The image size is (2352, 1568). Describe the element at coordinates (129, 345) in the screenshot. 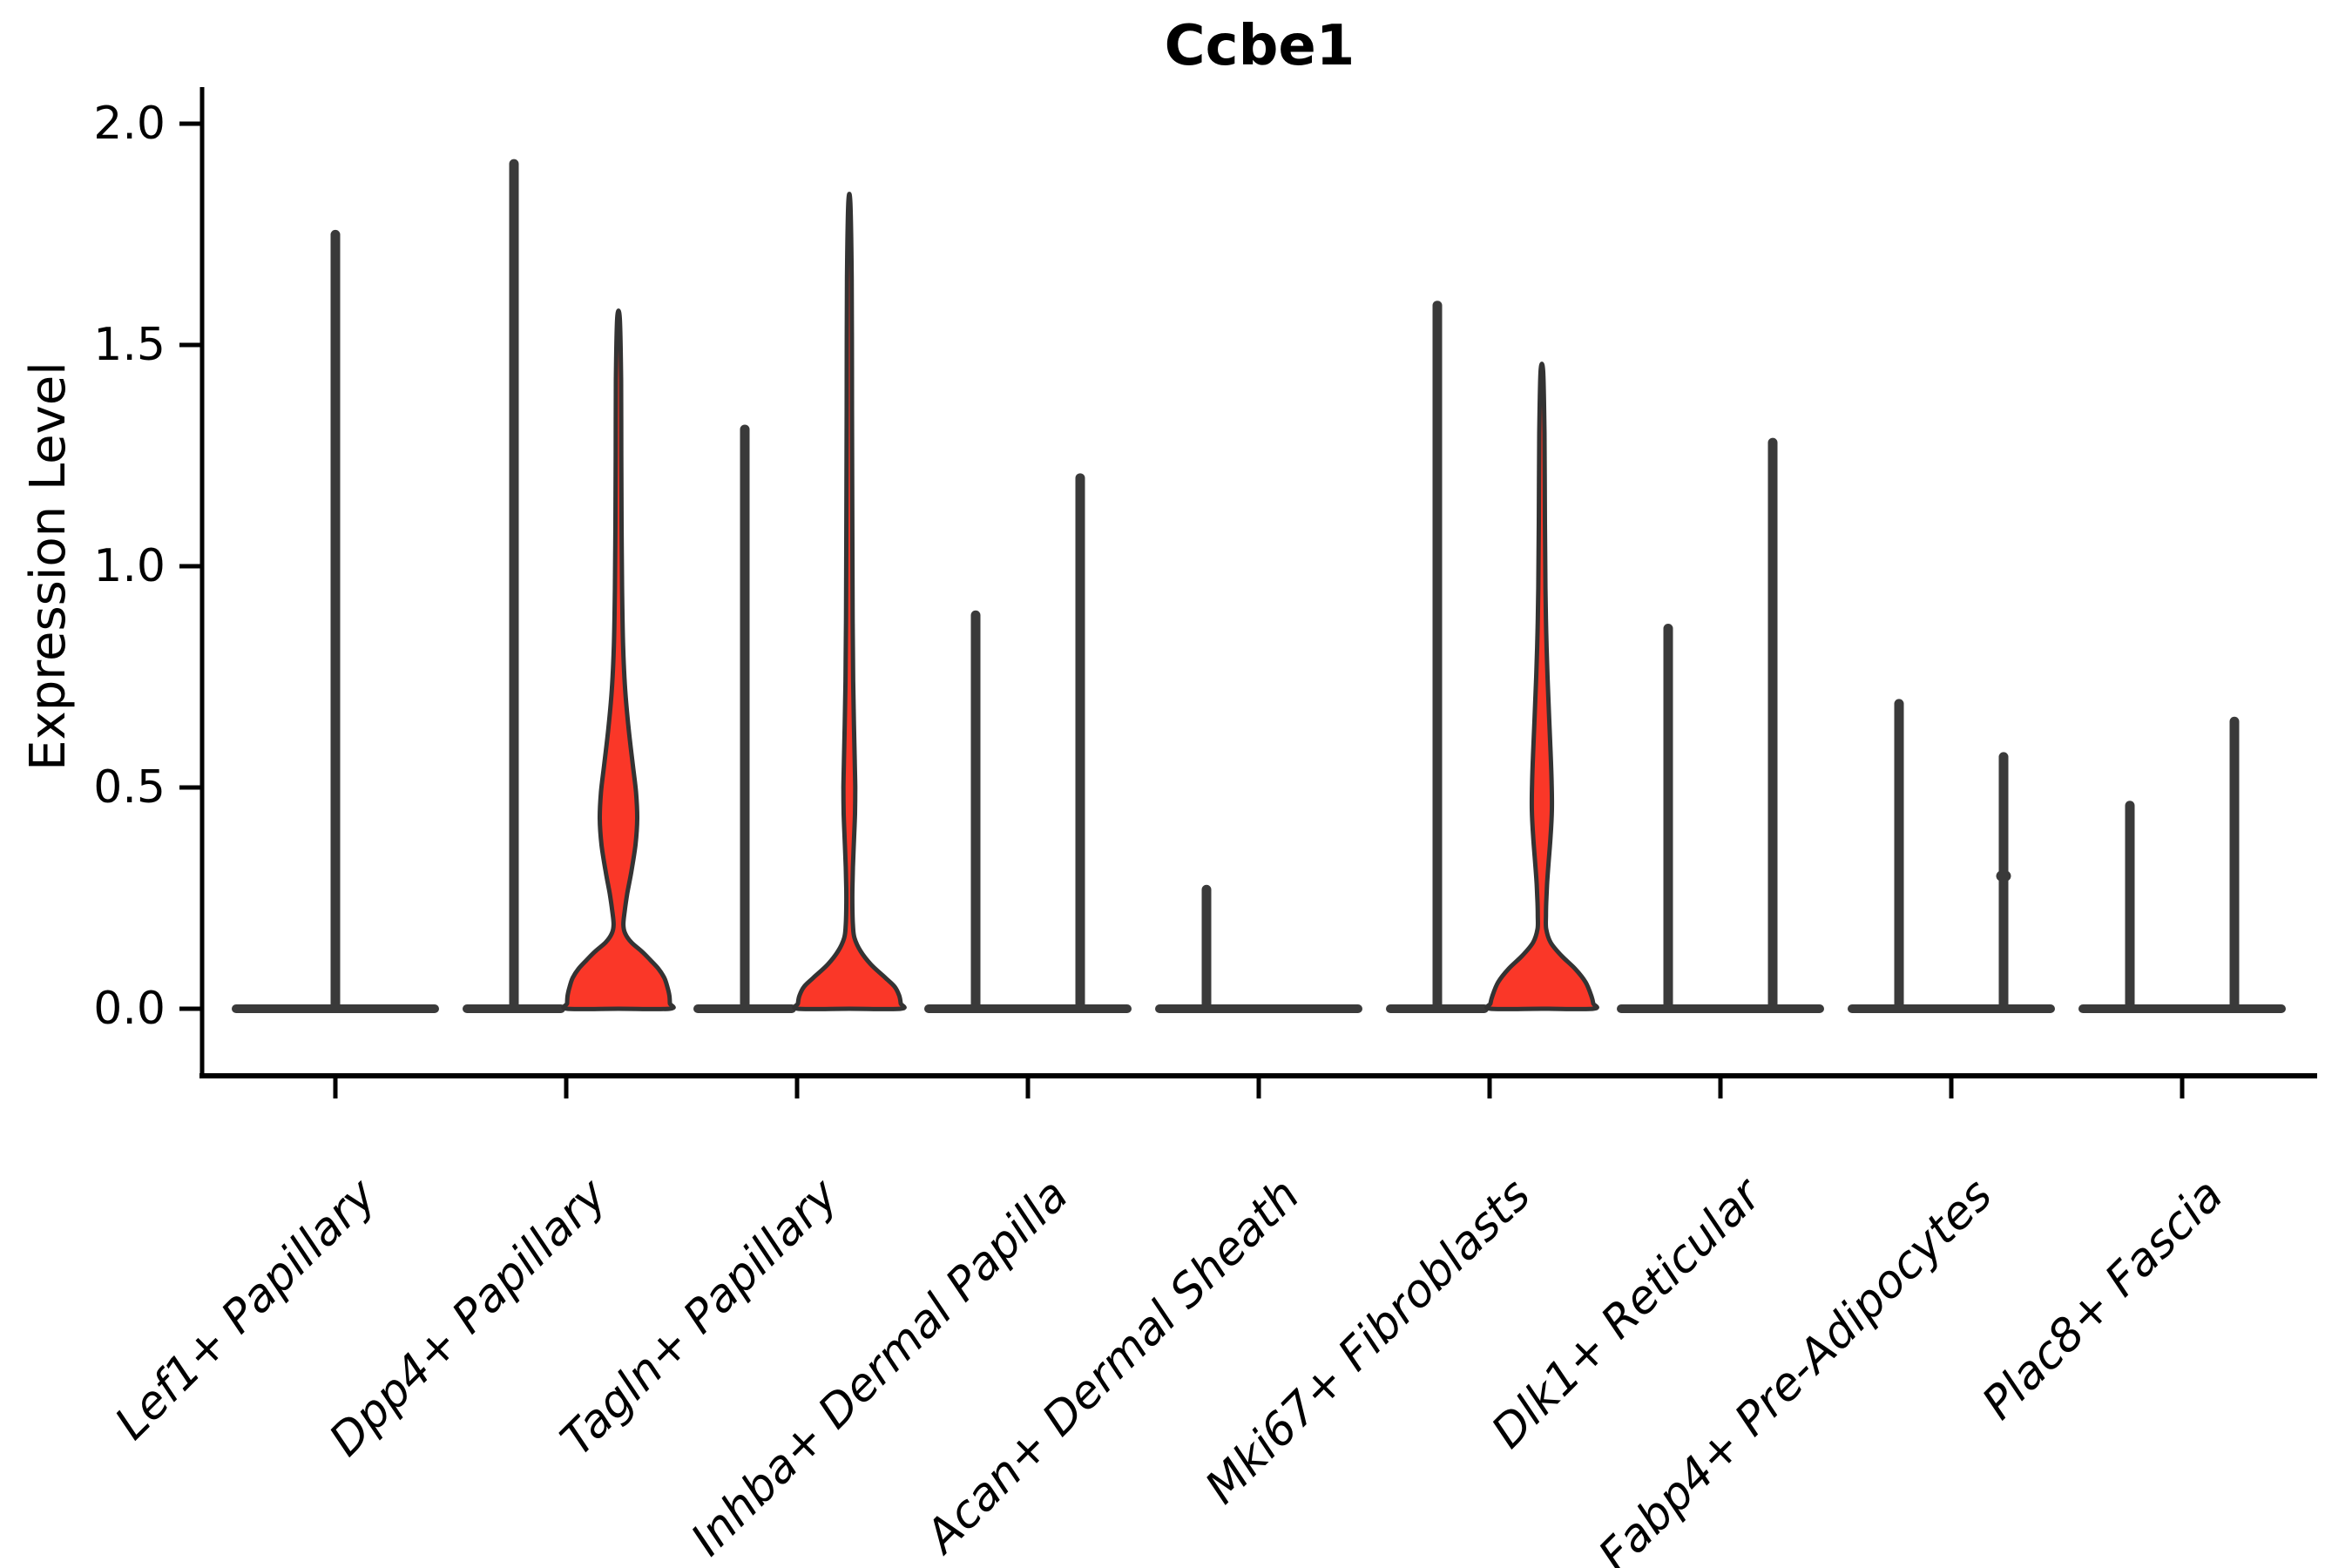

I see `y-tick-label: 1.5` at that location.